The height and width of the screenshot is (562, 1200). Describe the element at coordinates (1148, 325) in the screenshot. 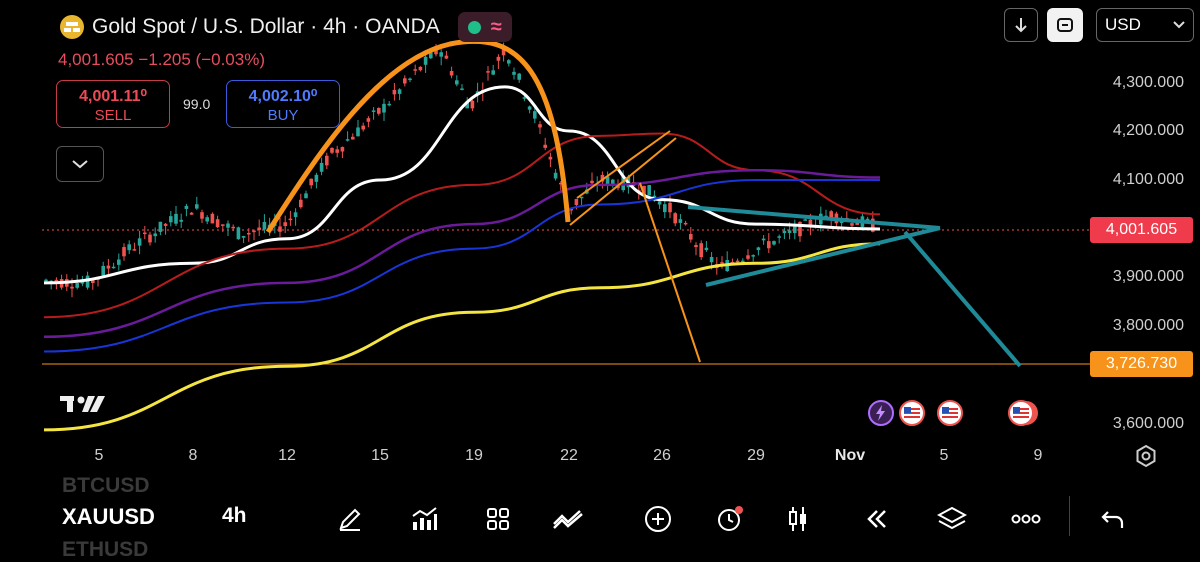

I see `y-tick-label: 3,800.000` at that location.